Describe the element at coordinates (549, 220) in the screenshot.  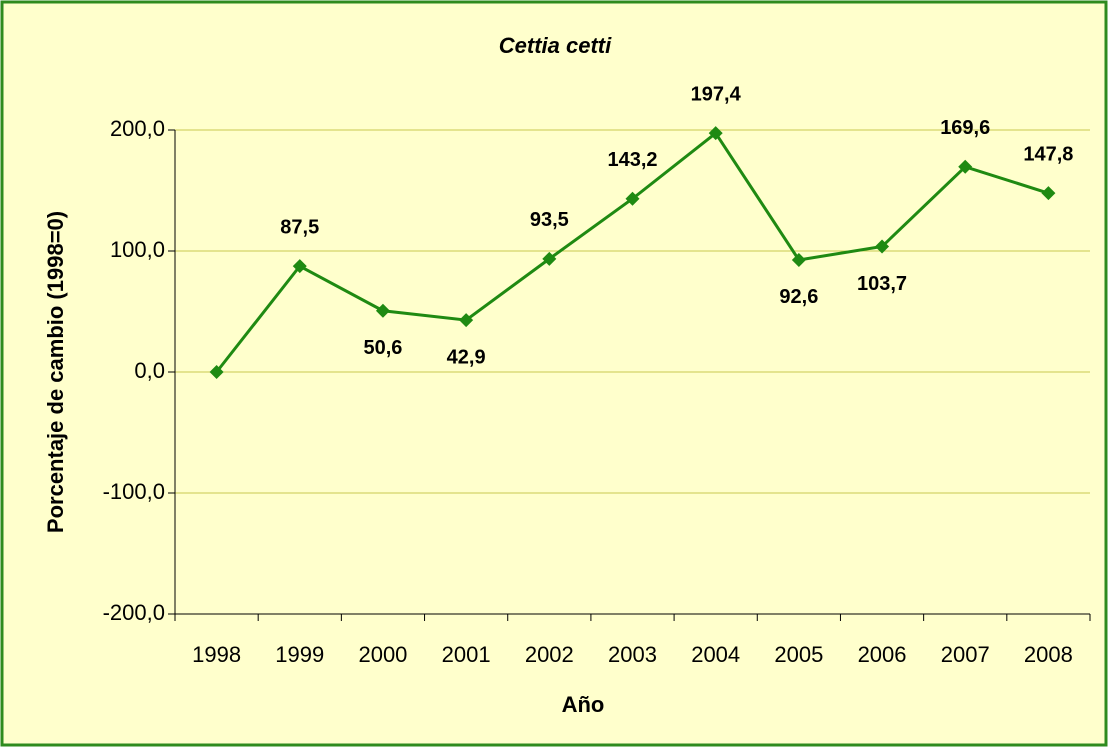
I see `data-label: 93,5` at that location.